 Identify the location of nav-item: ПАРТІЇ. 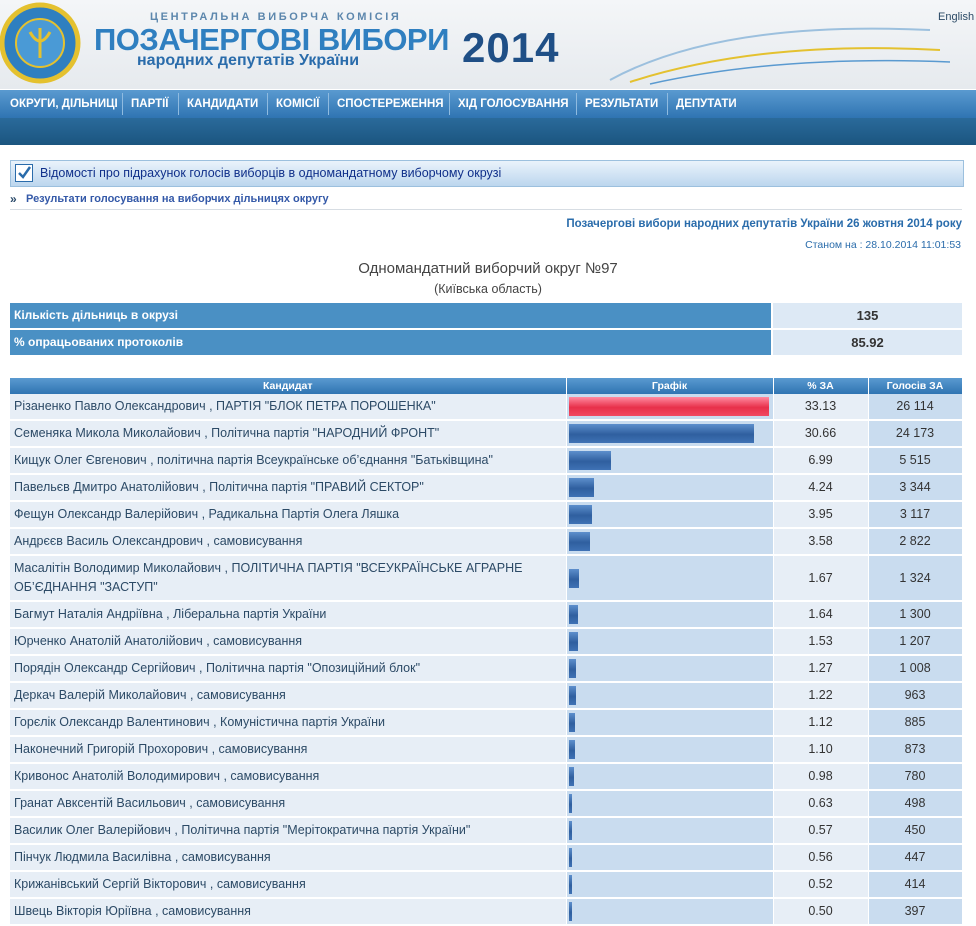
(150, 104).